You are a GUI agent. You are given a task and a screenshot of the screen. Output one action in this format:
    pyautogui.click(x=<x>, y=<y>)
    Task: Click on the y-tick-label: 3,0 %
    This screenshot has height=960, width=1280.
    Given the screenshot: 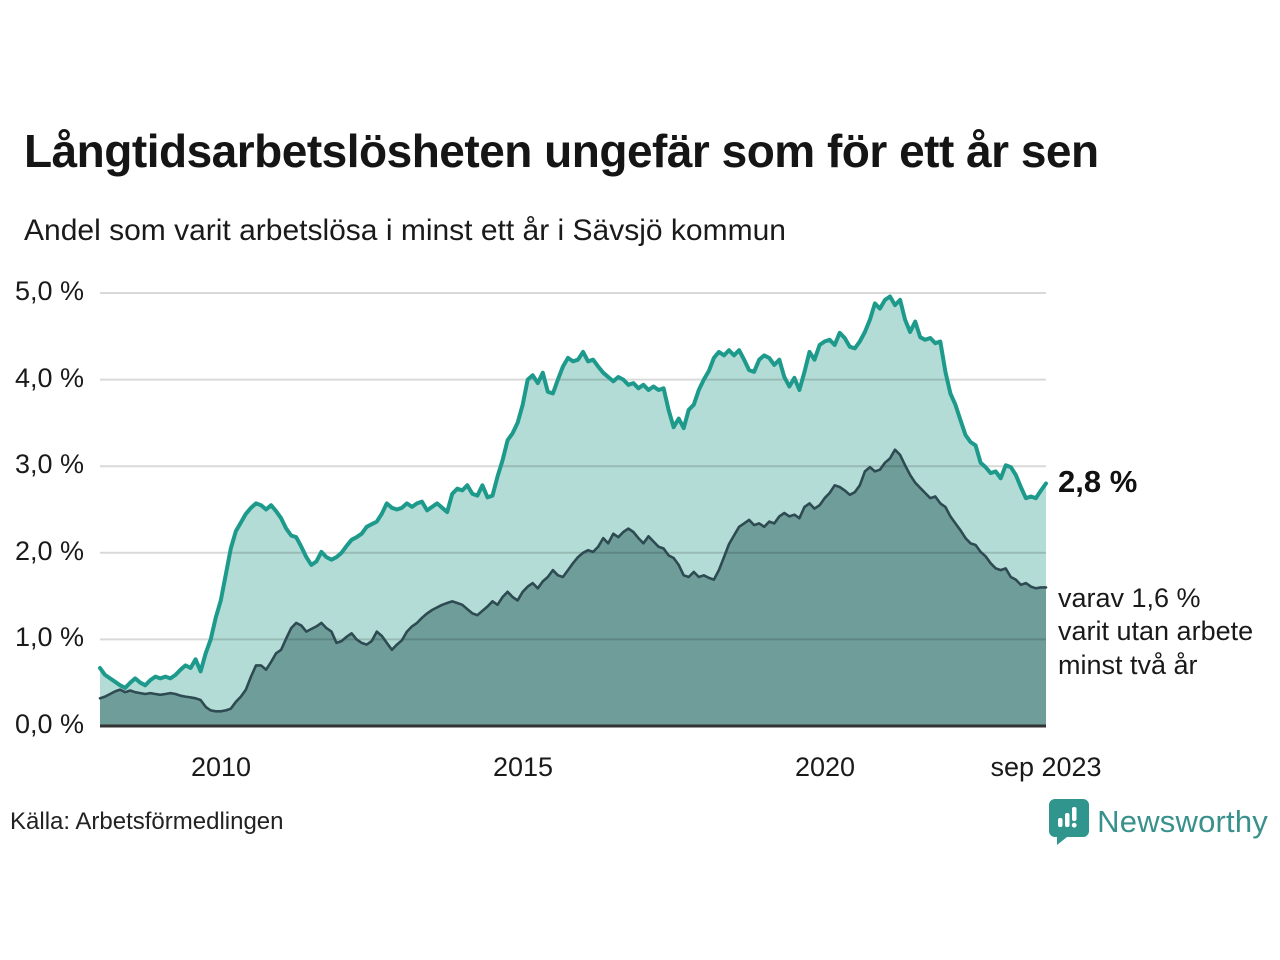 What is the action you would take?
    pyautogui.click(x=49, y=464)
    